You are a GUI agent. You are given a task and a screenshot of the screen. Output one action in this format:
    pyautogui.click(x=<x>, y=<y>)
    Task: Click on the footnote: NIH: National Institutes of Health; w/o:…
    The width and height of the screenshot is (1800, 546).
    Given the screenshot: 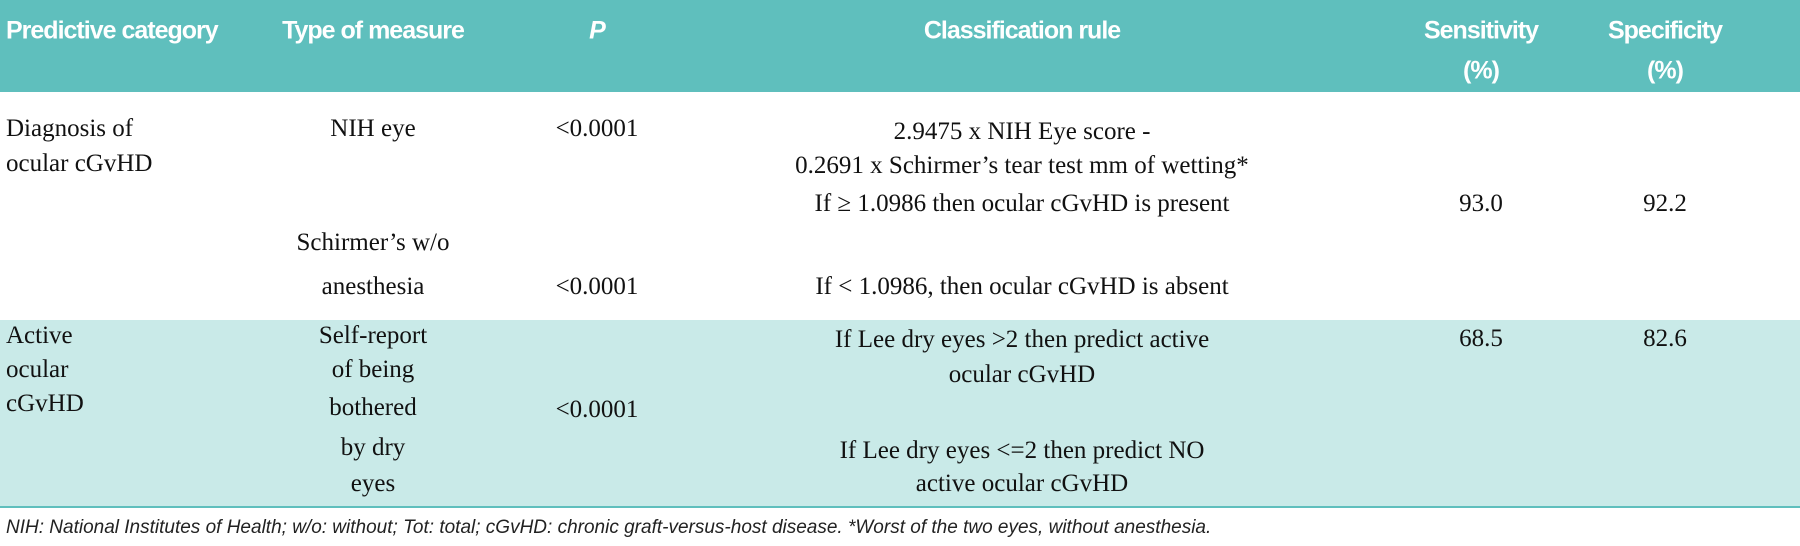 What is the action you would take?
    pyautogui.click(x=609, y=527)
    